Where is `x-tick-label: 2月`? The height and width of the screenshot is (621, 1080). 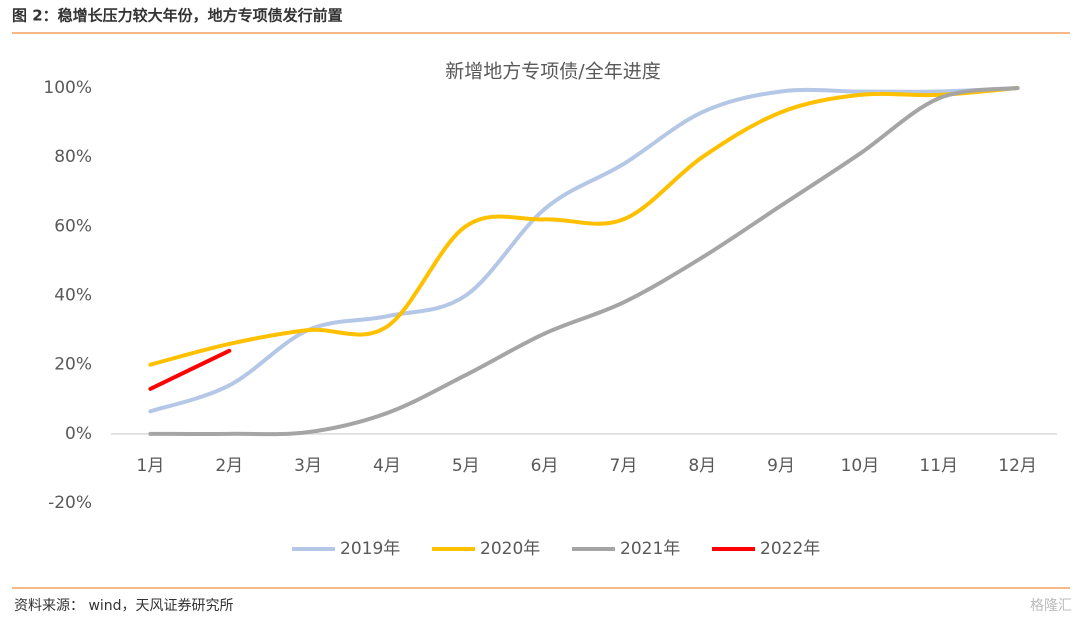
x-tick-label: 2月 is located at coordinates (229, 466).